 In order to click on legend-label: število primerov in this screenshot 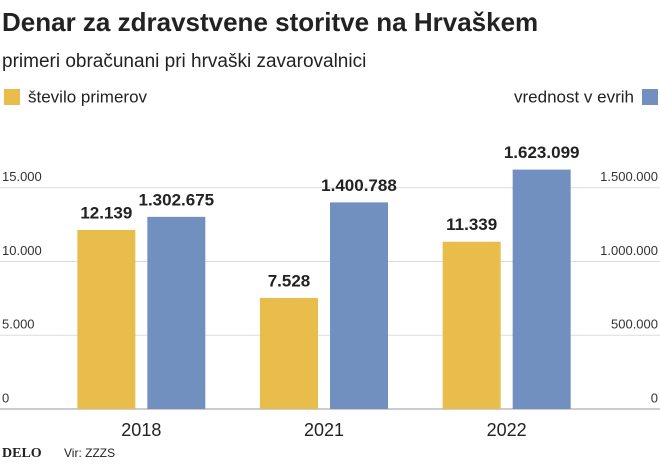, I will do `click(88, 96)`.